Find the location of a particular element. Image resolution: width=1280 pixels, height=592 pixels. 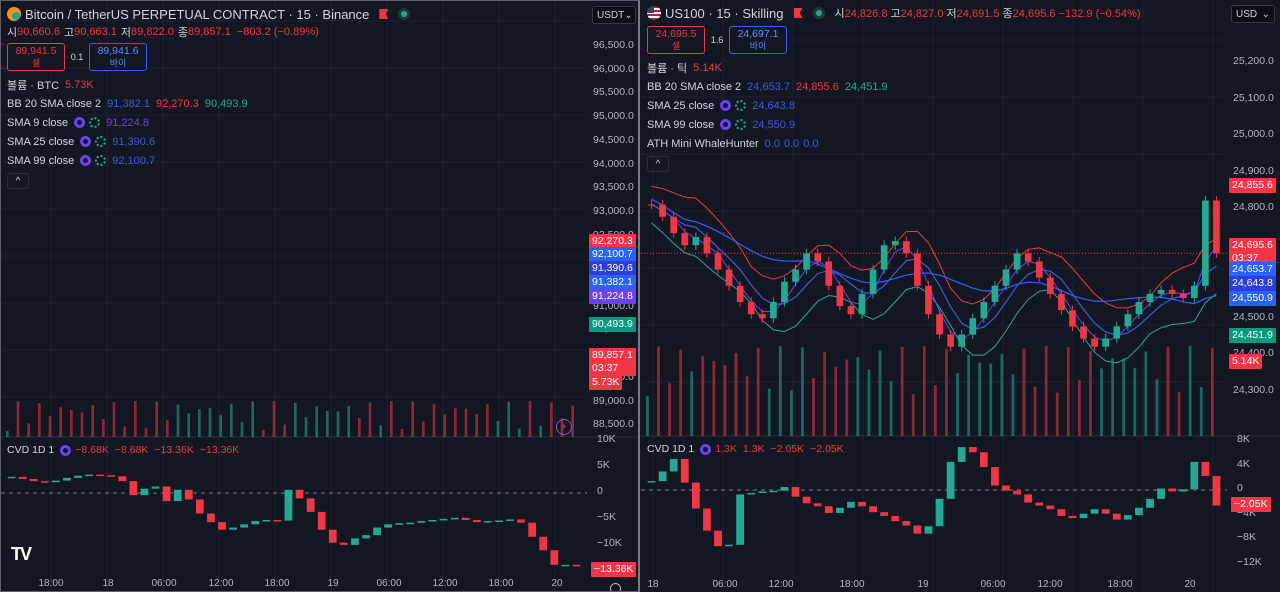

indicator-volume: 볼륨 · BTC 5.73K is located at coordinates (50, 85).